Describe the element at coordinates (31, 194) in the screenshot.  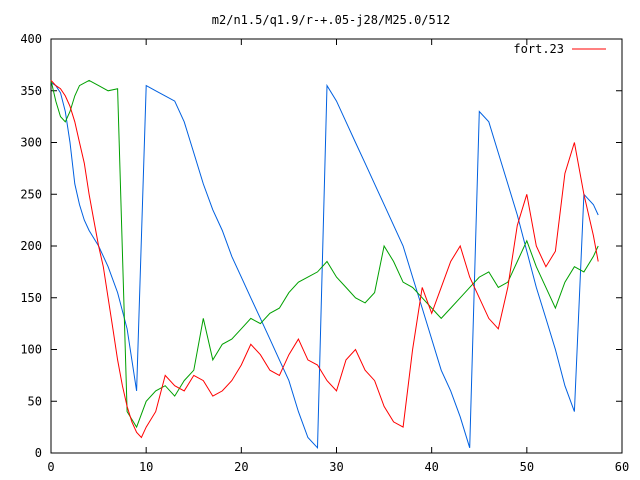
I see `y-tick-label: 250` at that location.